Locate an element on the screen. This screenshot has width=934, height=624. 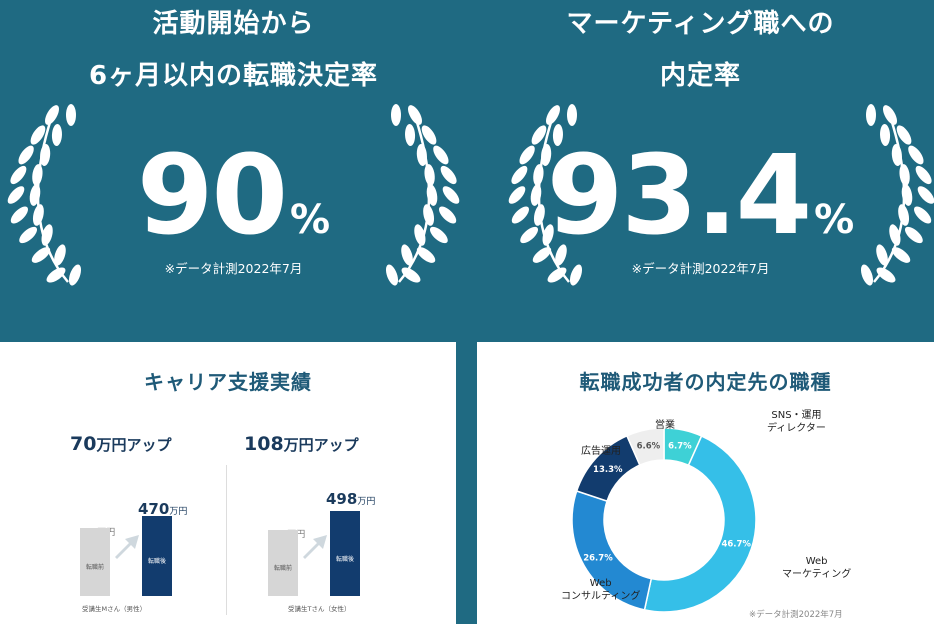
slice-sns-value-label: 6.7% is located at coordinates (680, 447).